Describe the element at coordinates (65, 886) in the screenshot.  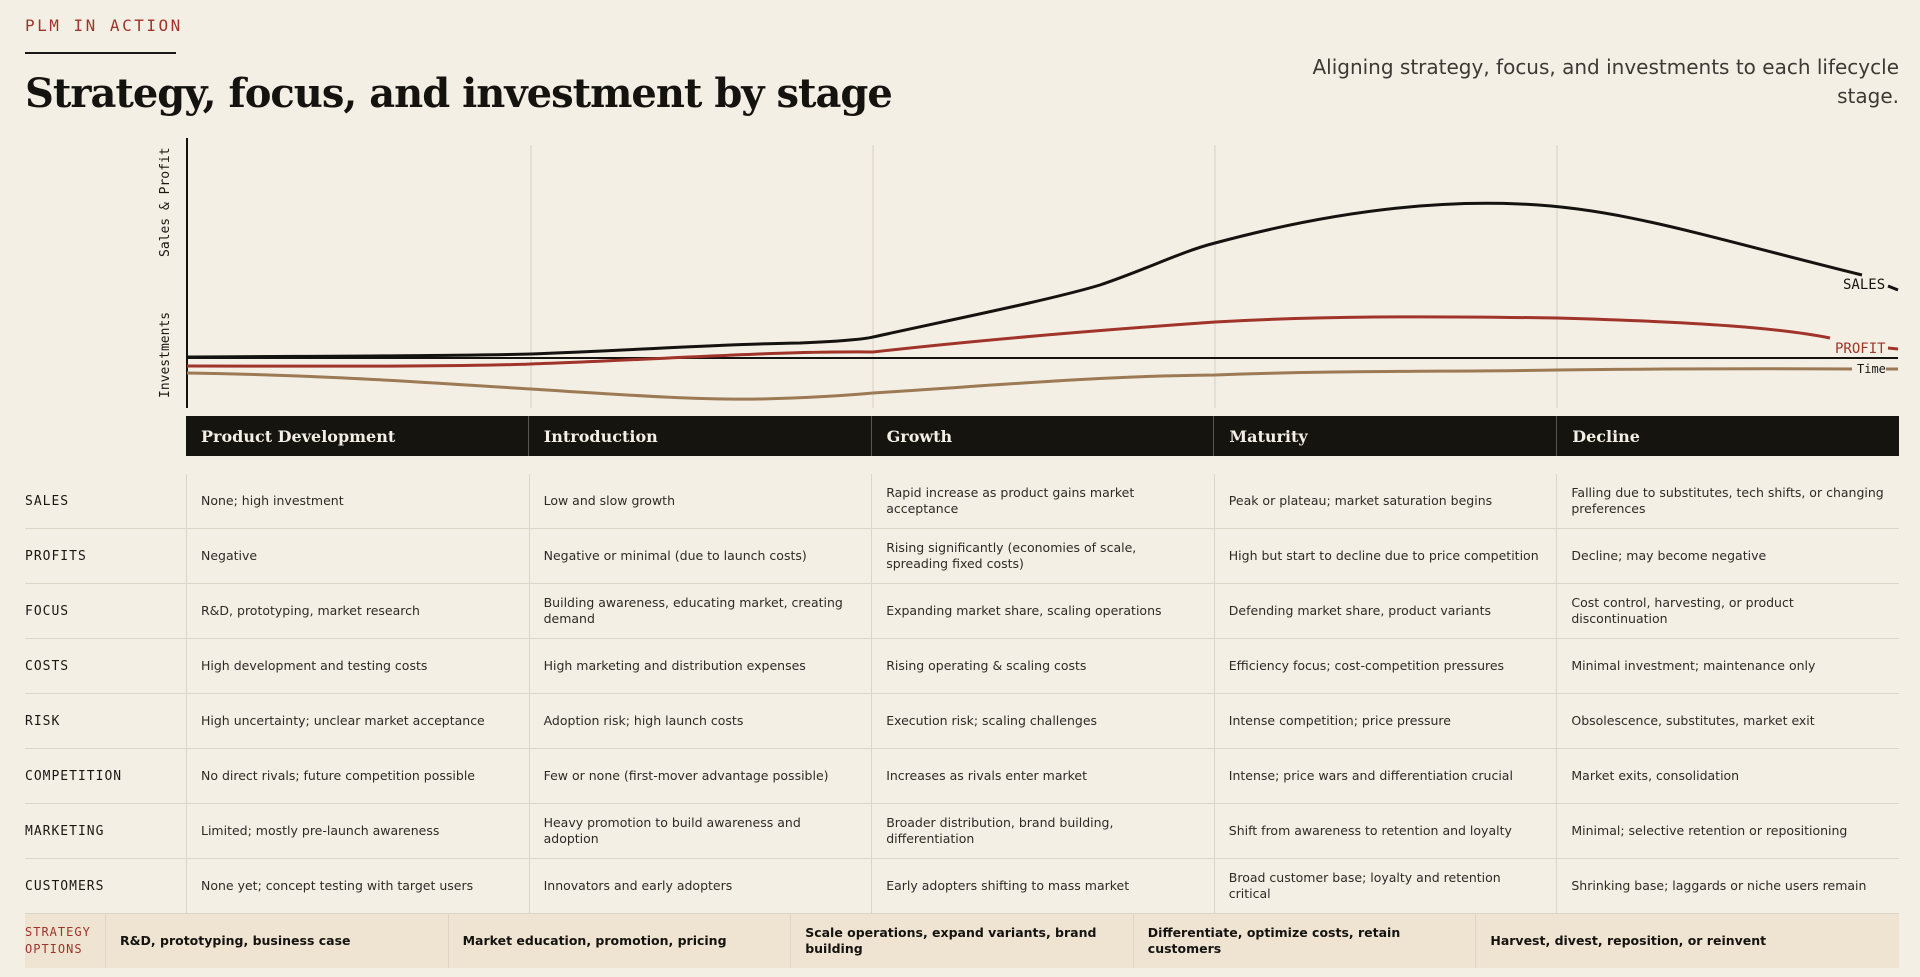
I see `row-label: CUSTOMERS` at that location.